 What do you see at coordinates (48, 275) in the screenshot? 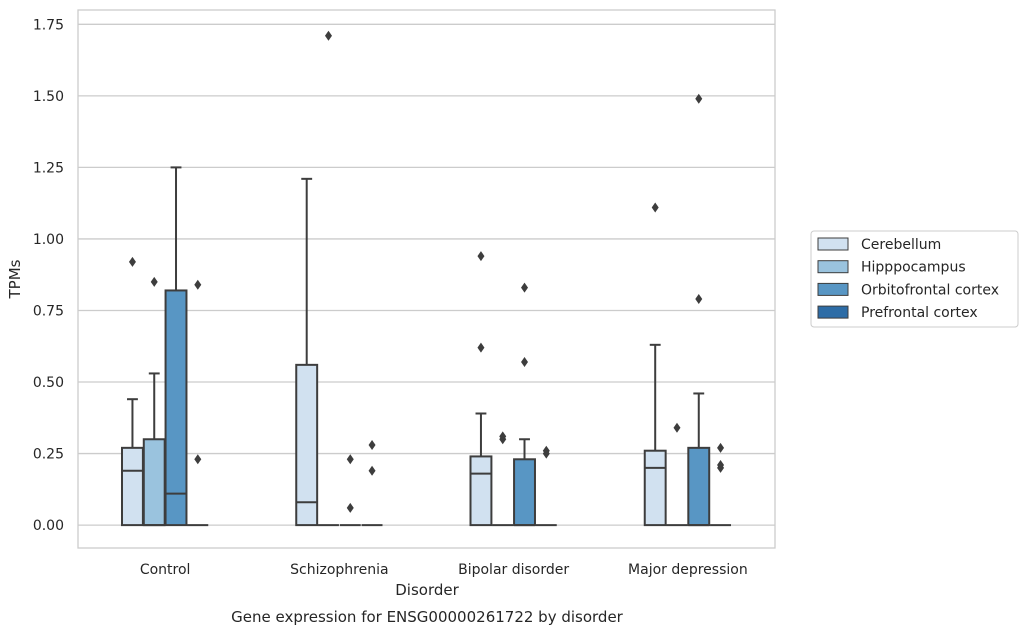
I see `y-tick-labels: 0.00 0.25 0.50 0.75 1.00 1.25 1.50 1.75` at bounding box center [48, 275].